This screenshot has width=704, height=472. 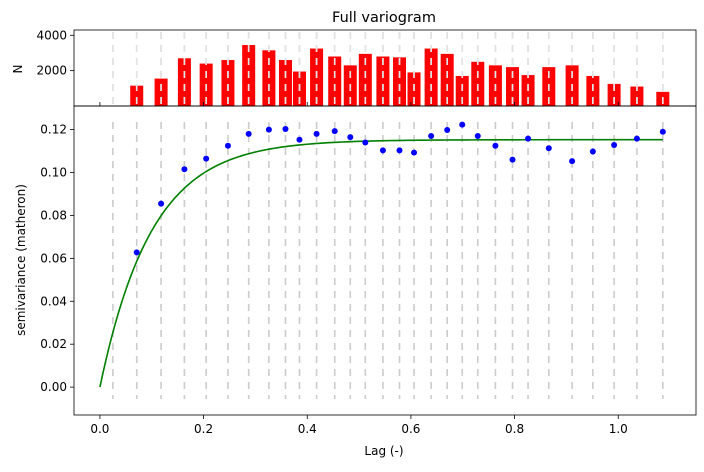 What do you see at coordinates (53, 215) in the screenshot?
I see `y-tick-label: 0.08` at bounding box center [53, 215].